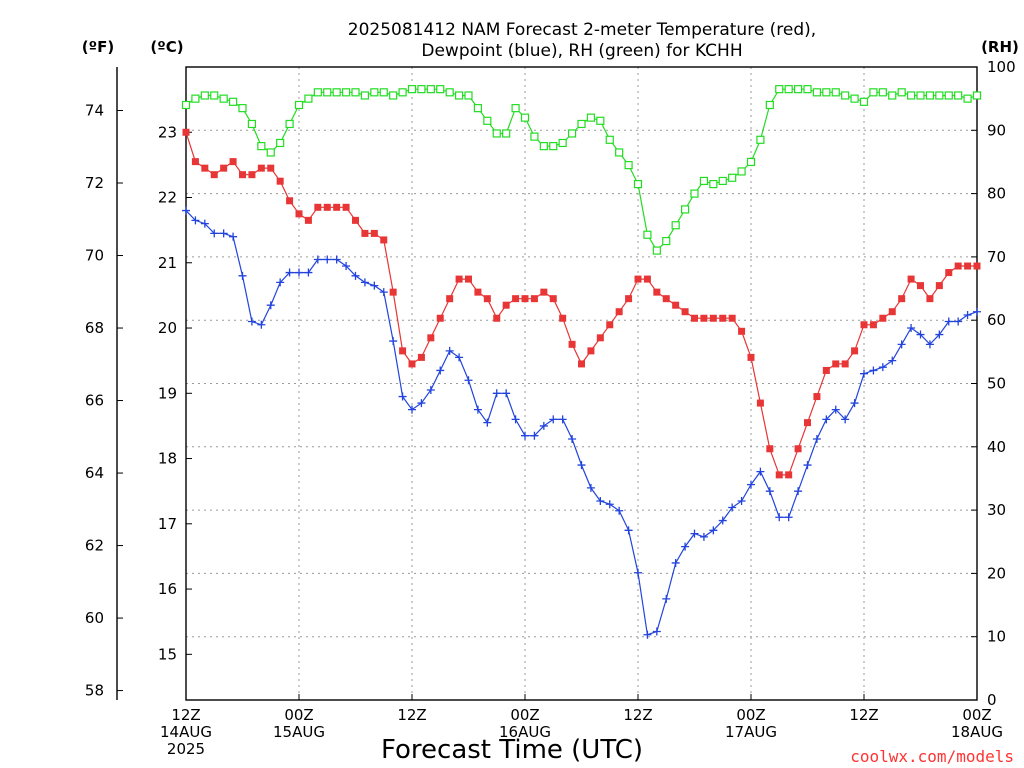  I want to click on chart-title-line-2: Dewpoint (blue), RH (green) for KCHH, so click(581, 51).